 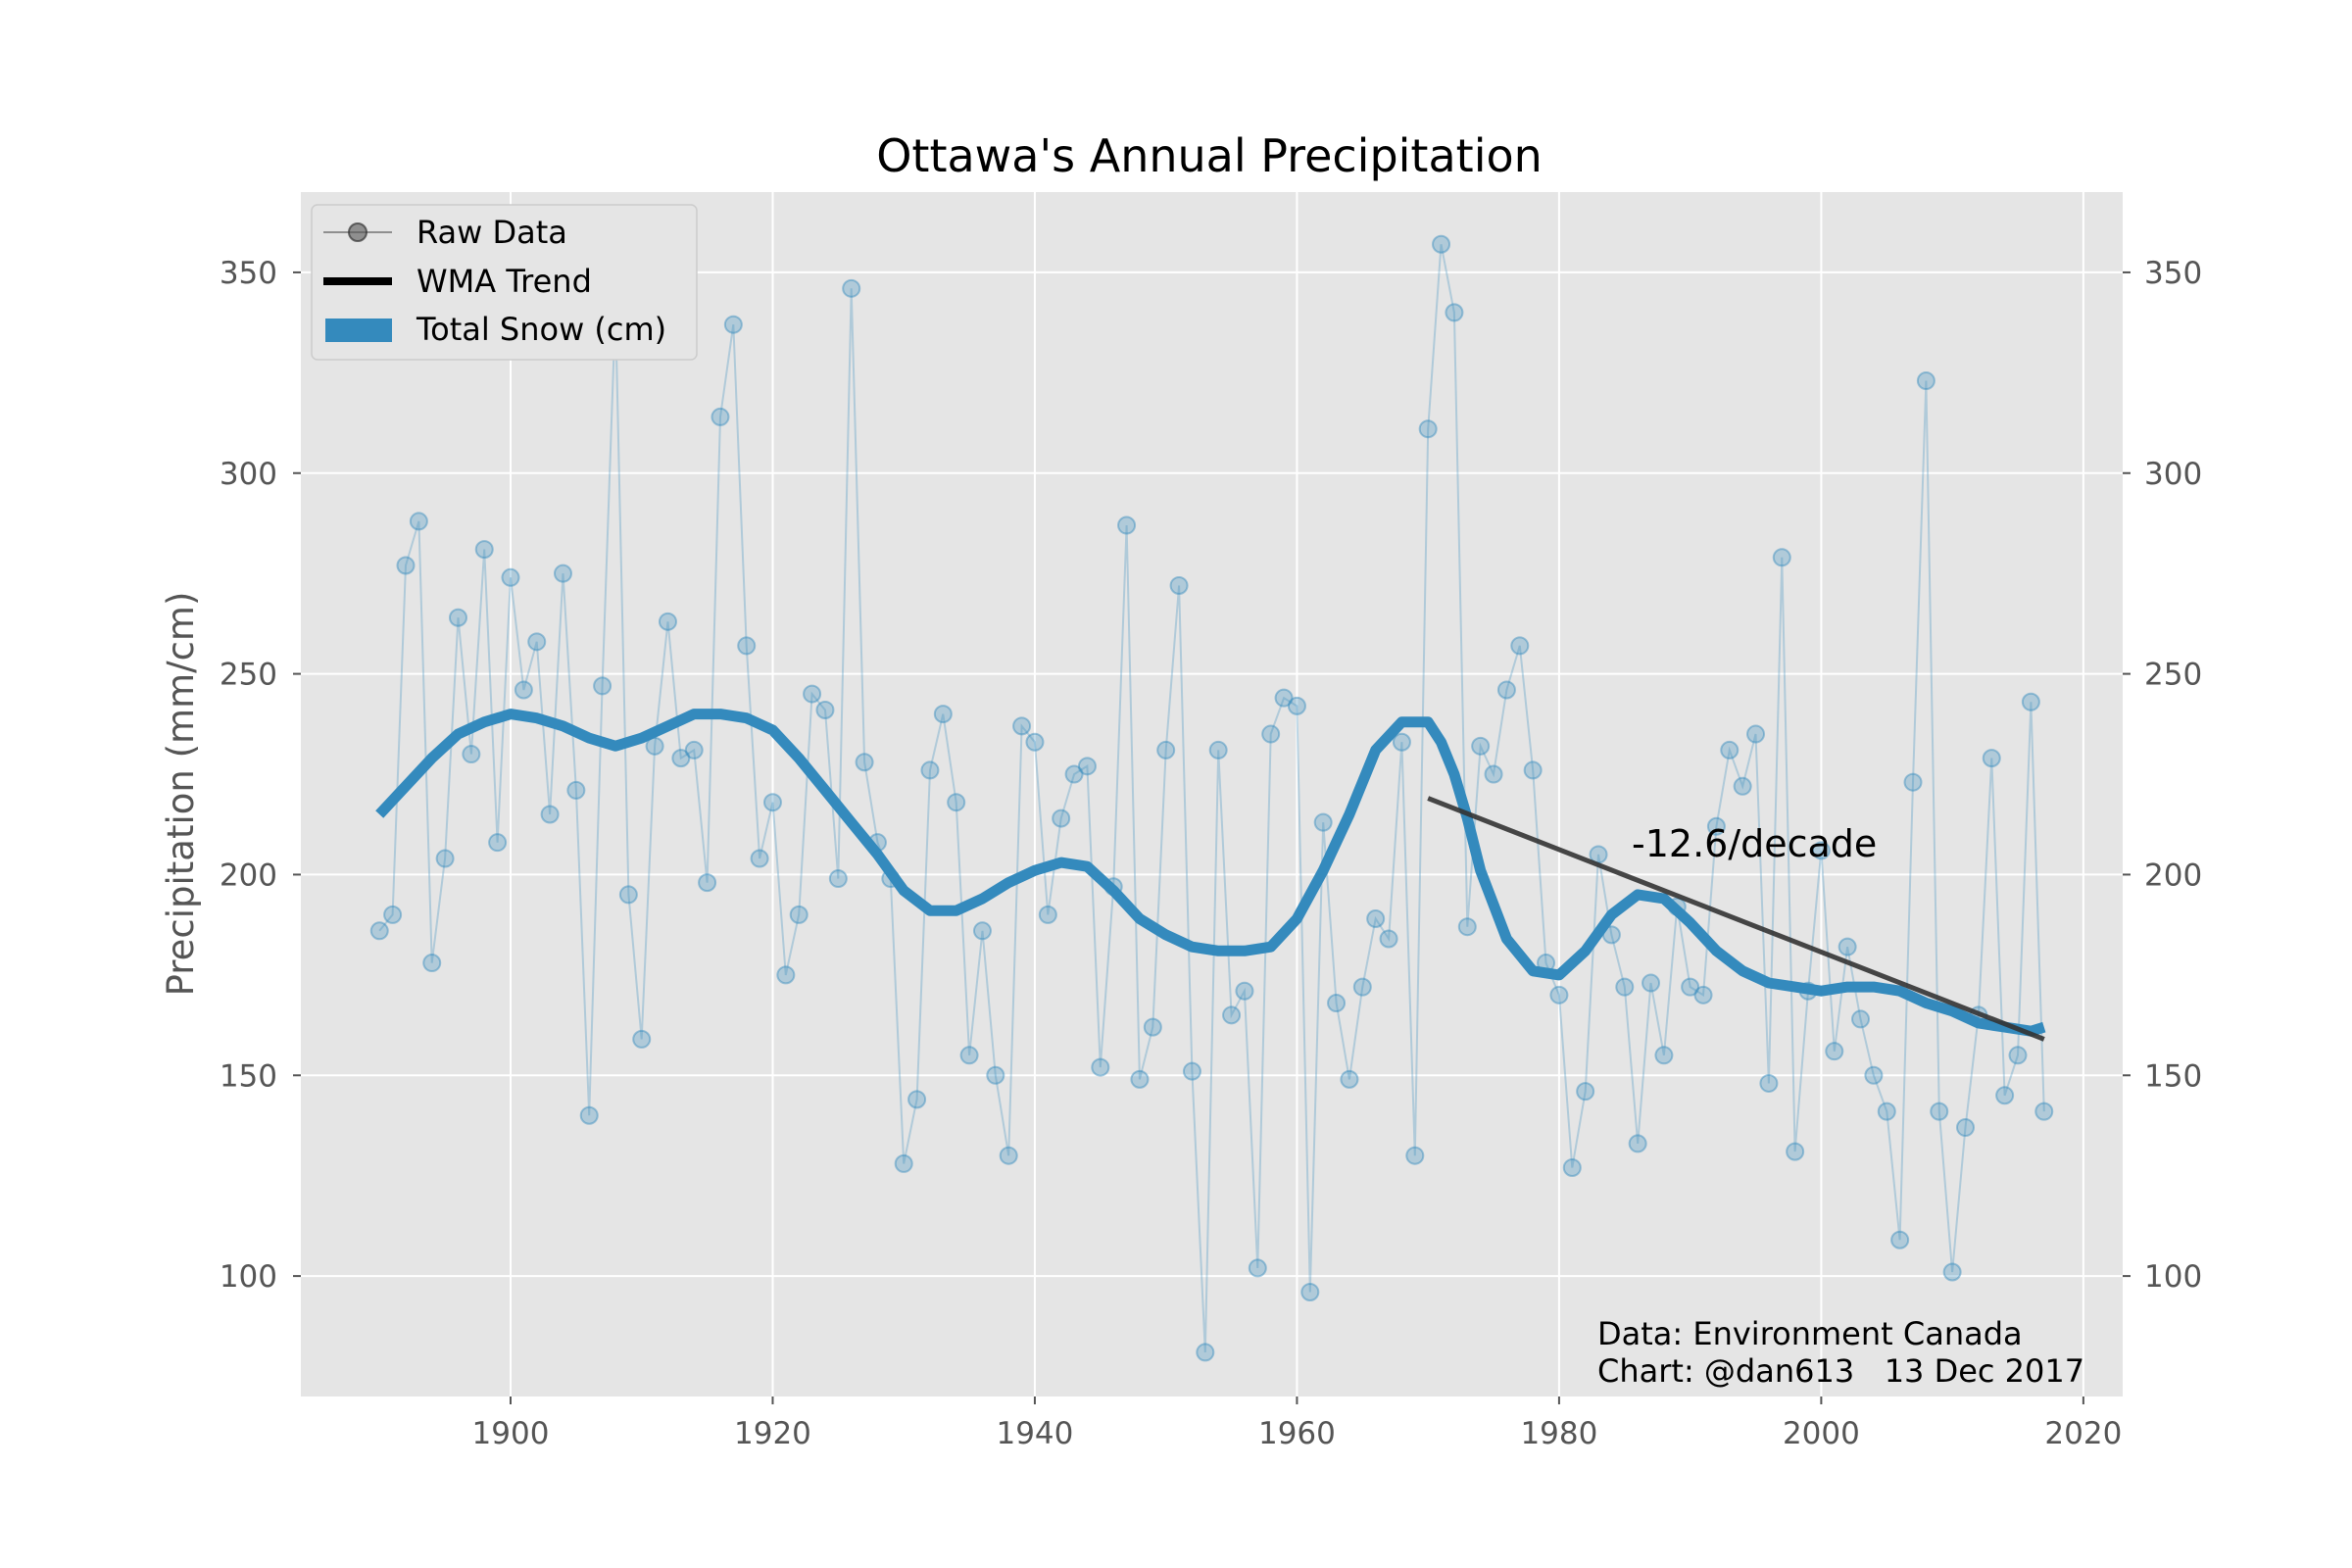 I want to click on y-axis-right: 100 150 200 250 300 350, so click(x=2162, y=775).